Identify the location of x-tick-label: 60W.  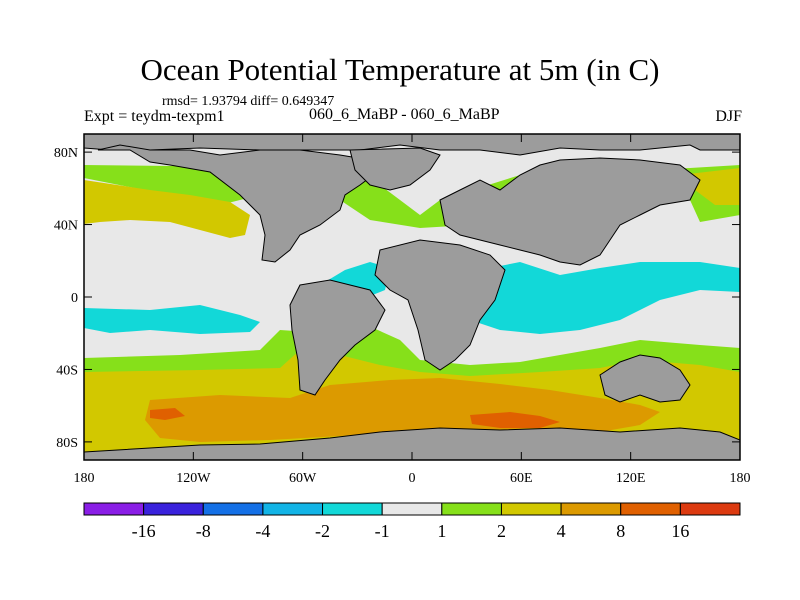
(303, 478).